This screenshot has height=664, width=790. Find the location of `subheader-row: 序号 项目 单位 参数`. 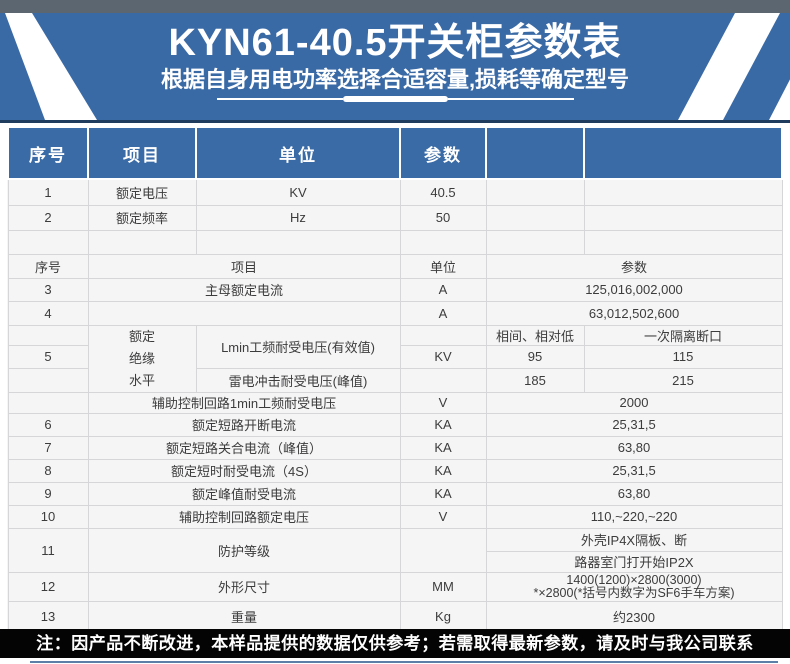

subheader-row: 序号 项目 单位 参数 is located at coordinates (395, 266).